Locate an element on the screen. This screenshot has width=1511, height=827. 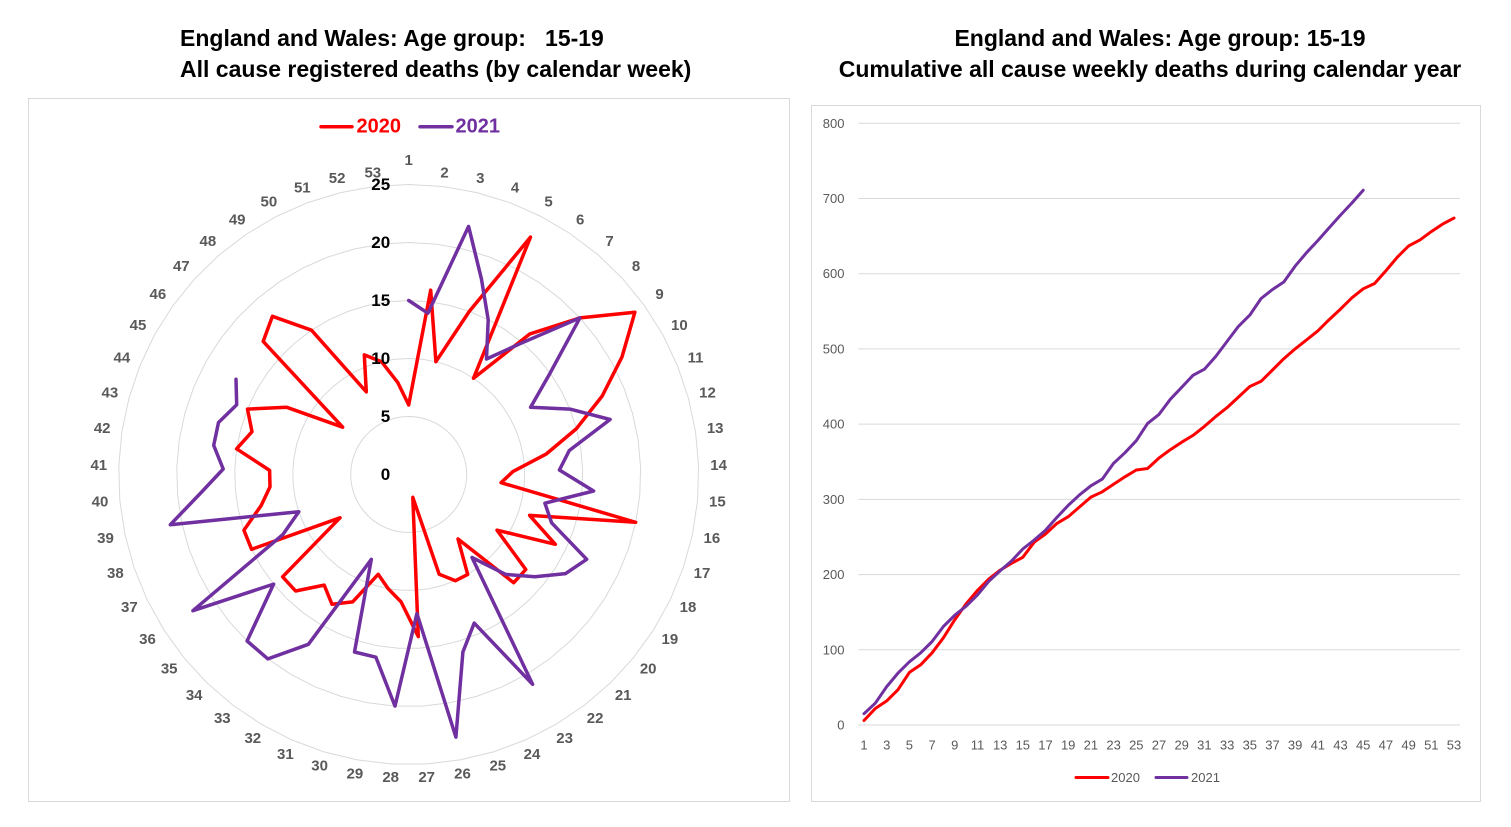
week-label: 26 is located at coordinates (462, 773).